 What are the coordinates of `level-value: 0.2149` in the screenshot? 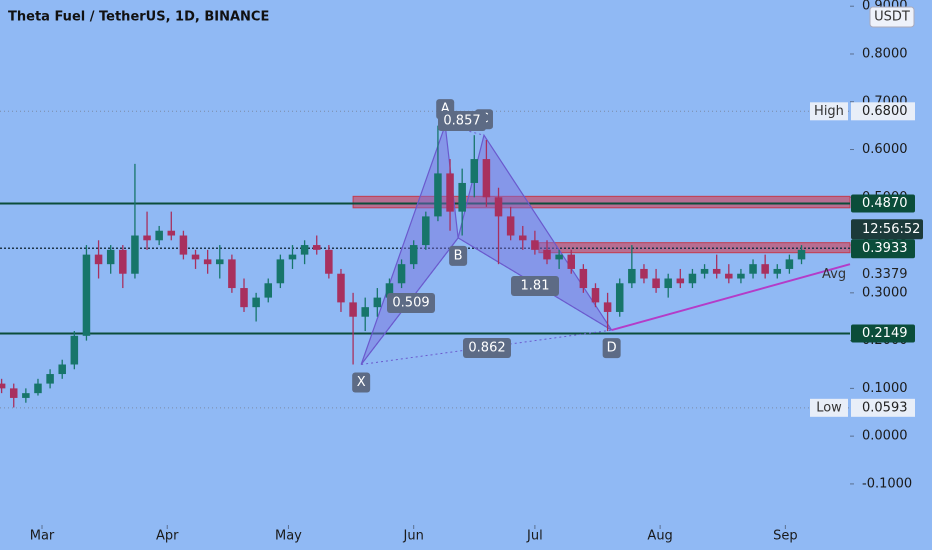 It's located at (885, 333).